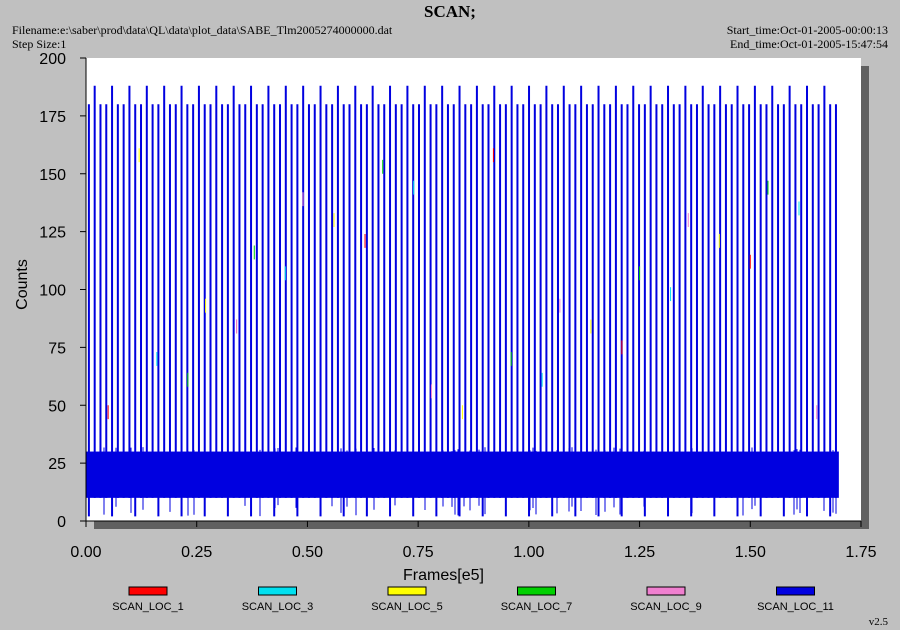 The height and width of the screenshot is (630, 900). Describe the element at coordinates (407, 607) in the screenshot. I see `legend-label-SCAN_LOC_5: SCAN_LOC_5` at that location.